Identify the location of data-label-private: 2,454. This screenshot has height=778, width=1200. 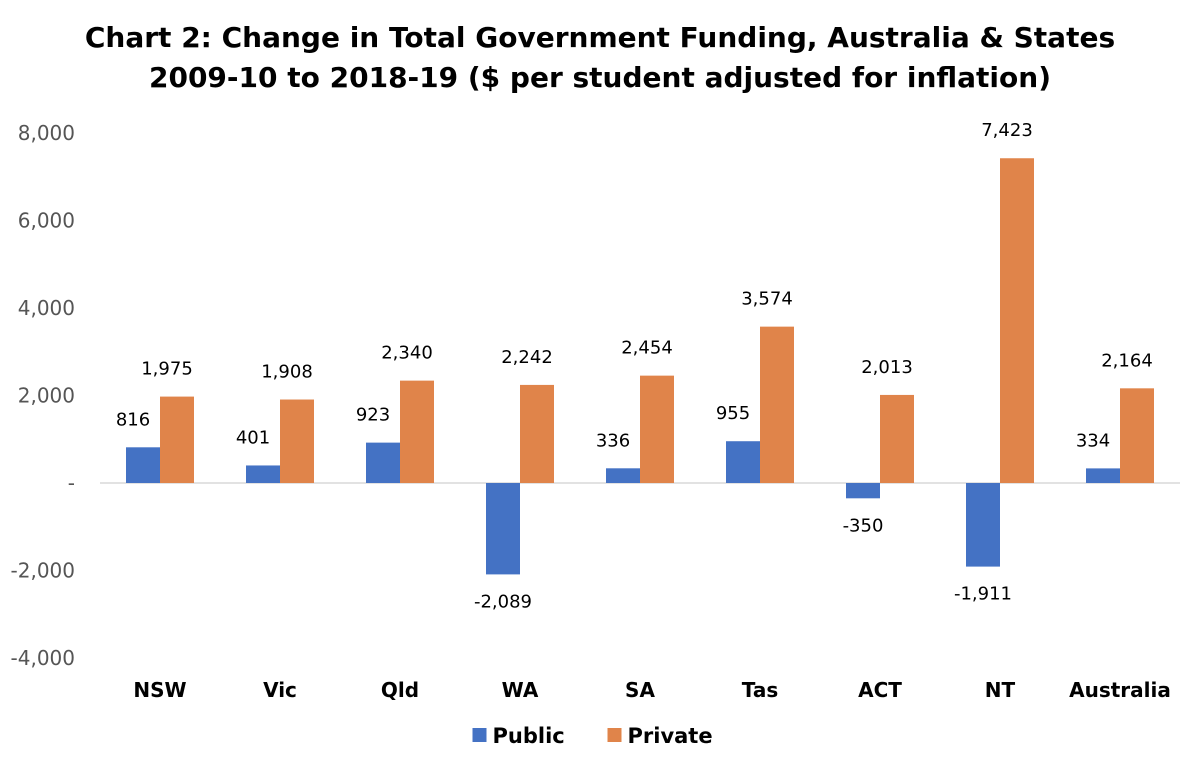
(647, 348).